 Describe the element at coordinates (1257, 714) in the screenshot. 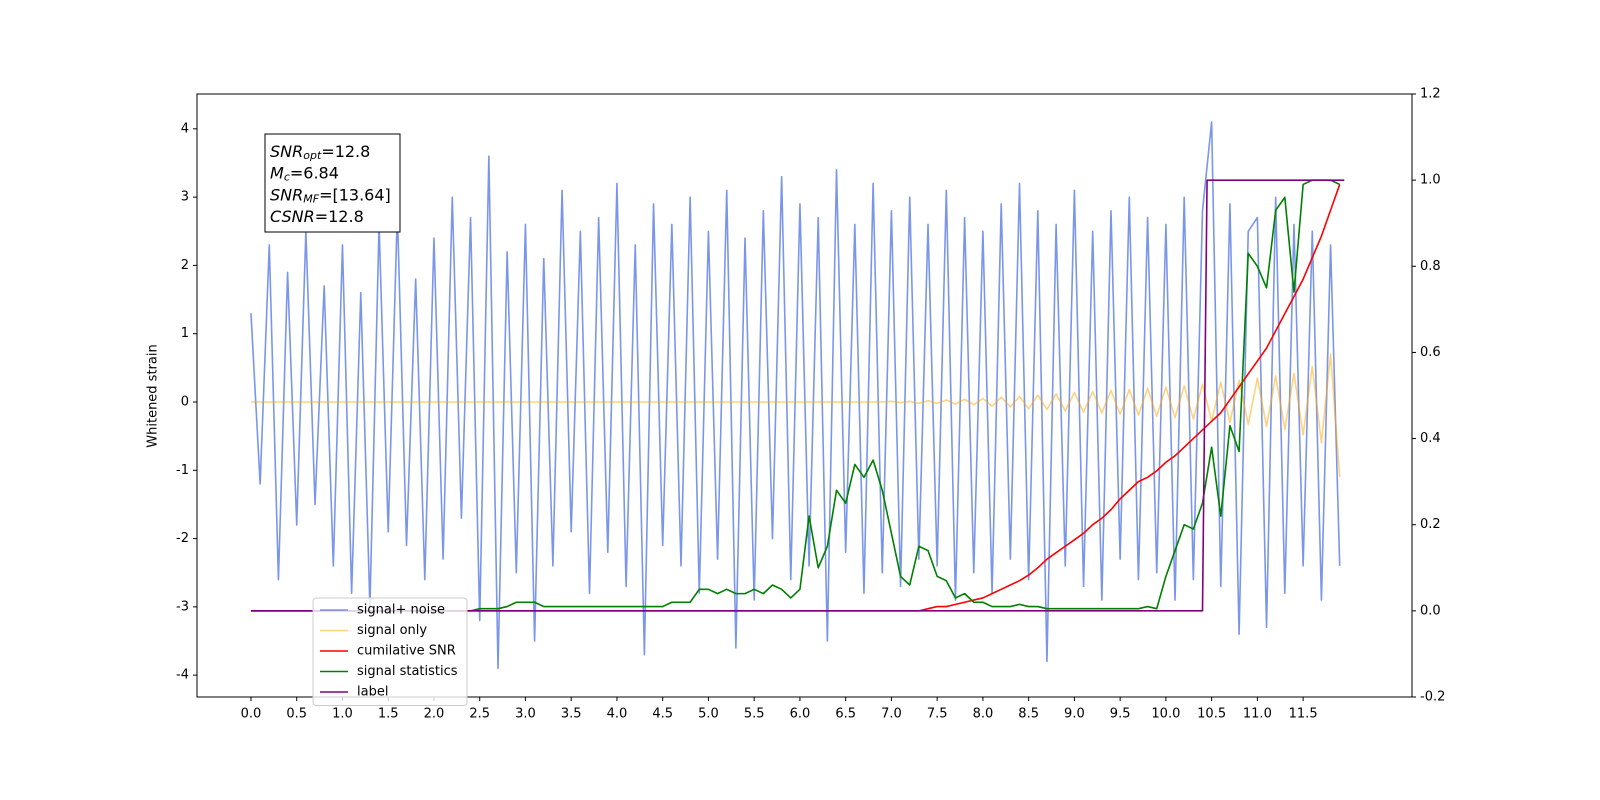

I see `x-tick-label: 11.0` at that location.